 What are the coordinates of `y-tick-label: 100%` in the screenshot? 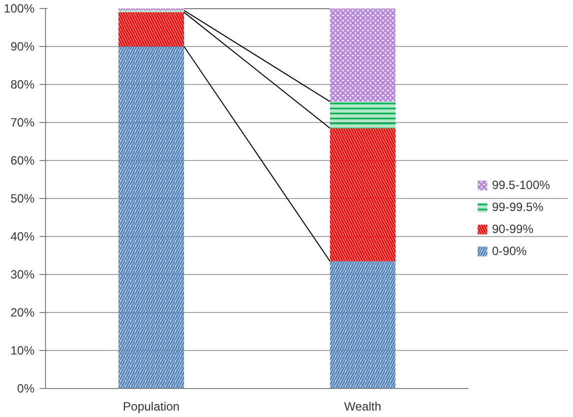 It's located at (19, 9).